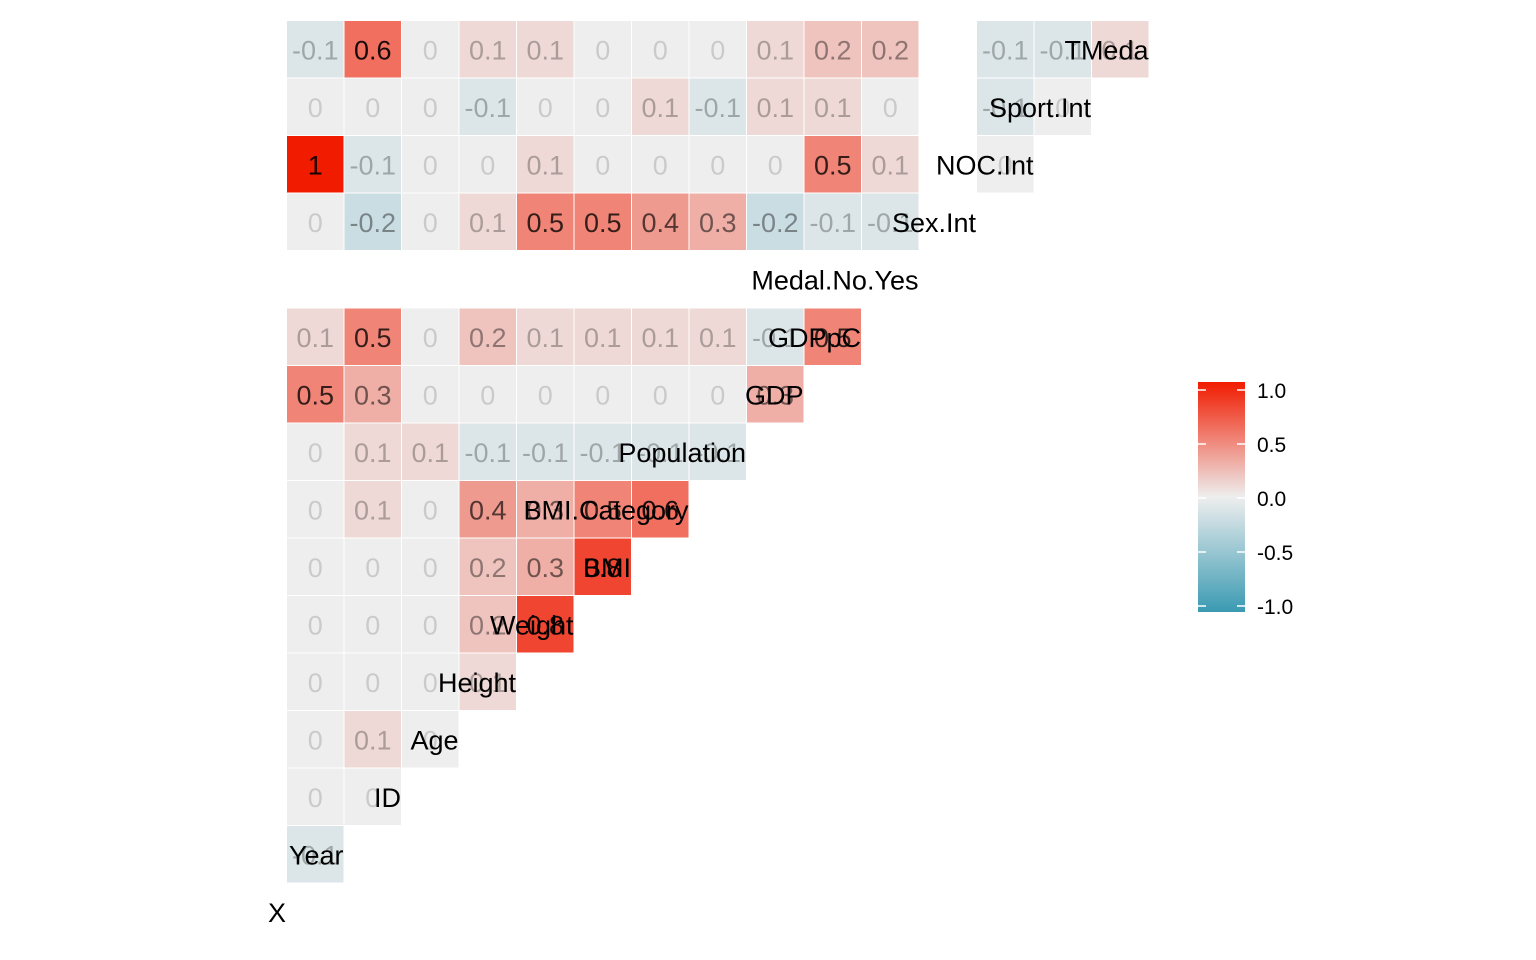 Image resolution: width=1536 pixels, height=960 pixels. Describe the element at coordinates (488, 510) in the screenshot. I see `cell-value-label: 0.4` at that location.